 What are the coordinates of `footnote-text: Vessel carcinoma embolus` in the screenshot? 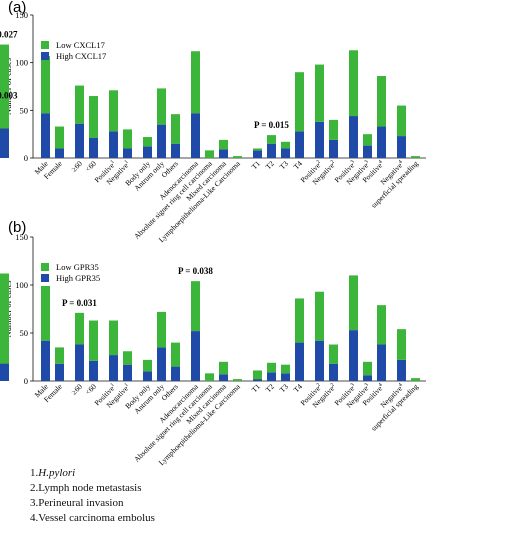 It's located at (96, 518).